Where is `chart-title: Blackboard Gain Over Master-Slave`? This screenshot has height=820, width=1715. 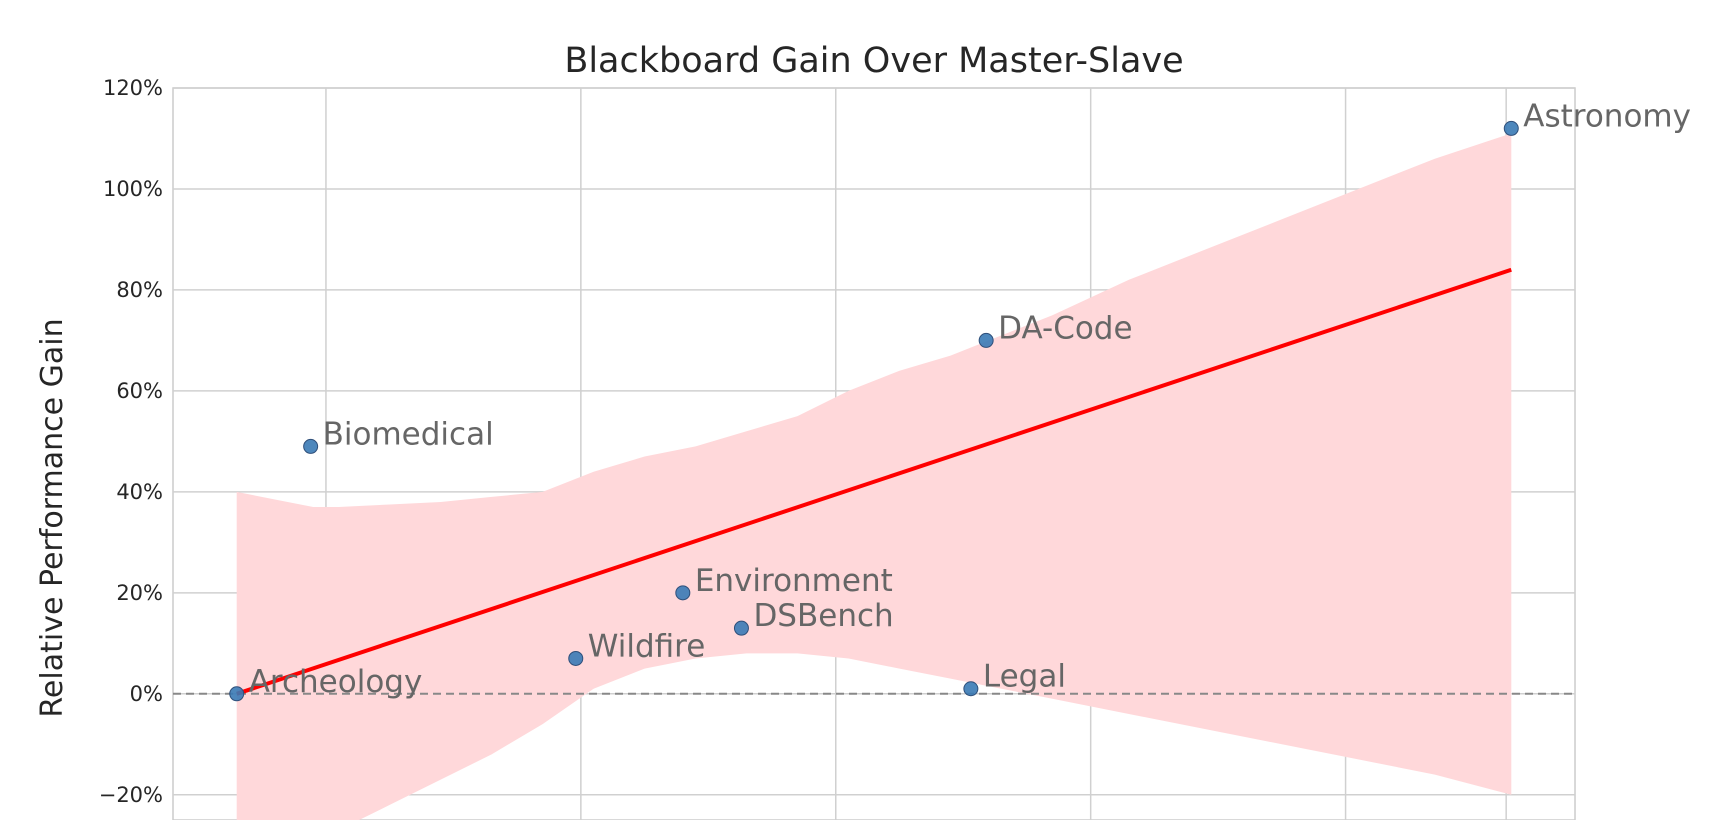
chart-title: Blackboard Gain Over Master-Slave is located at coordinates (873, 61).